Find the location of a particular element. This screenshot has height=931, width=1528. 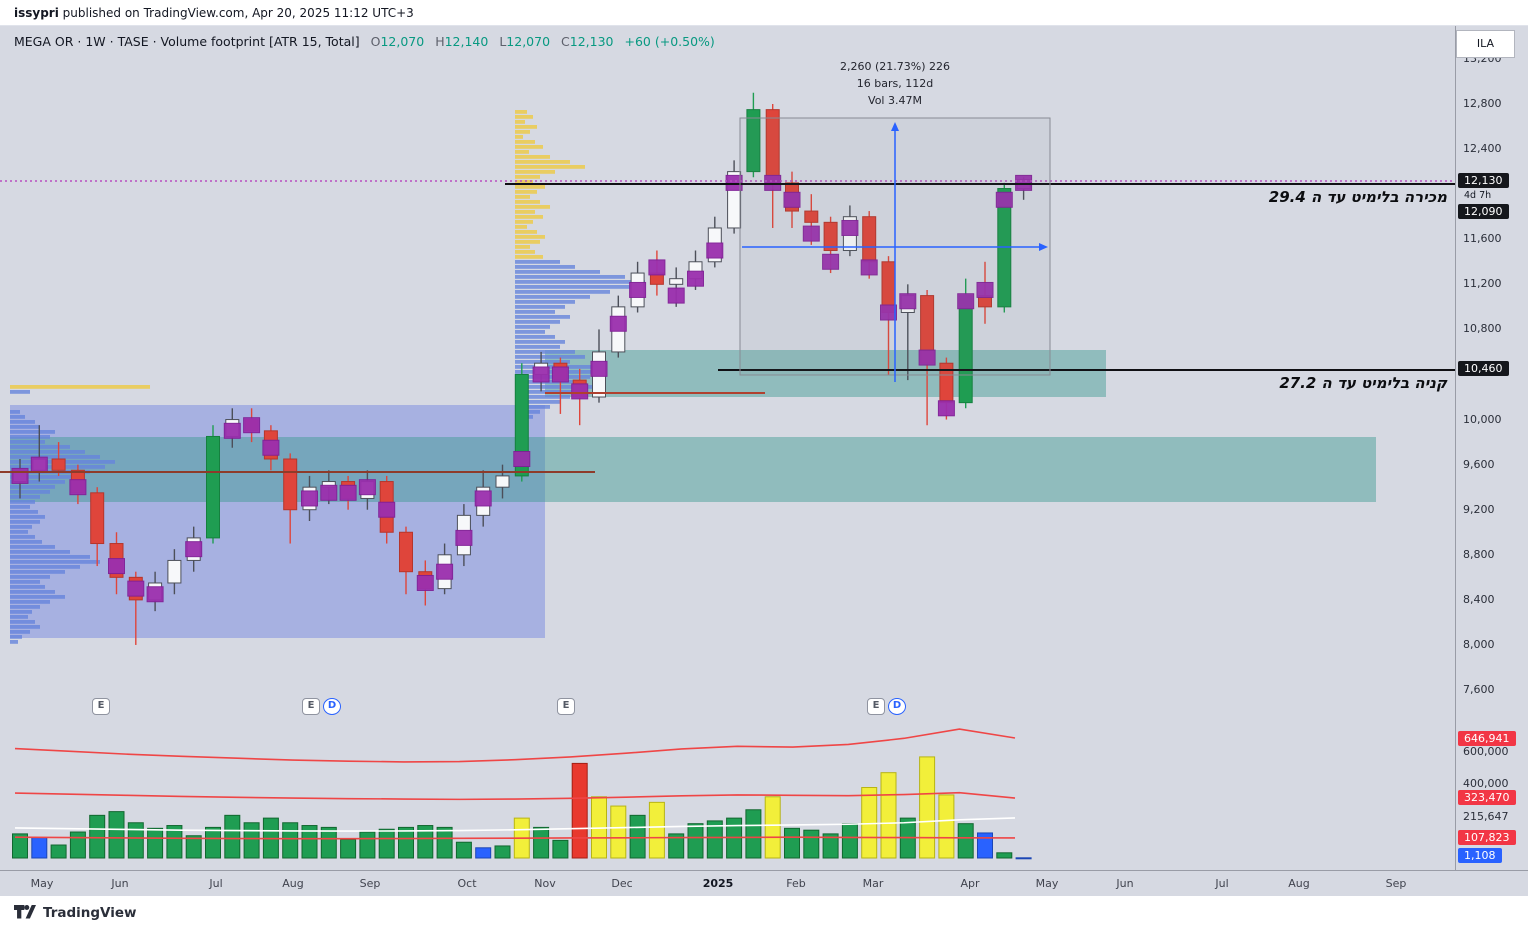

volume-axis-label: 600,000 is located at coordinates (1486, 751).